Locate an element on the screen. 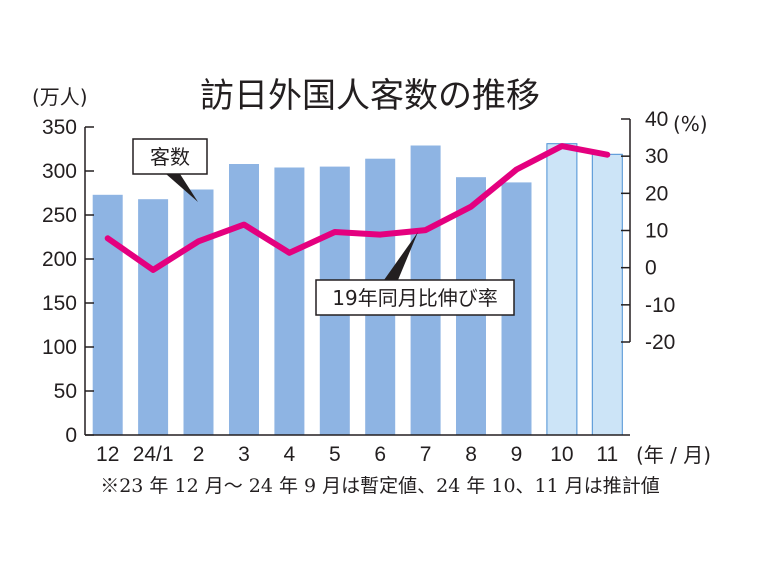  x-tick-label: 8 is located at coordinates (471, 454).